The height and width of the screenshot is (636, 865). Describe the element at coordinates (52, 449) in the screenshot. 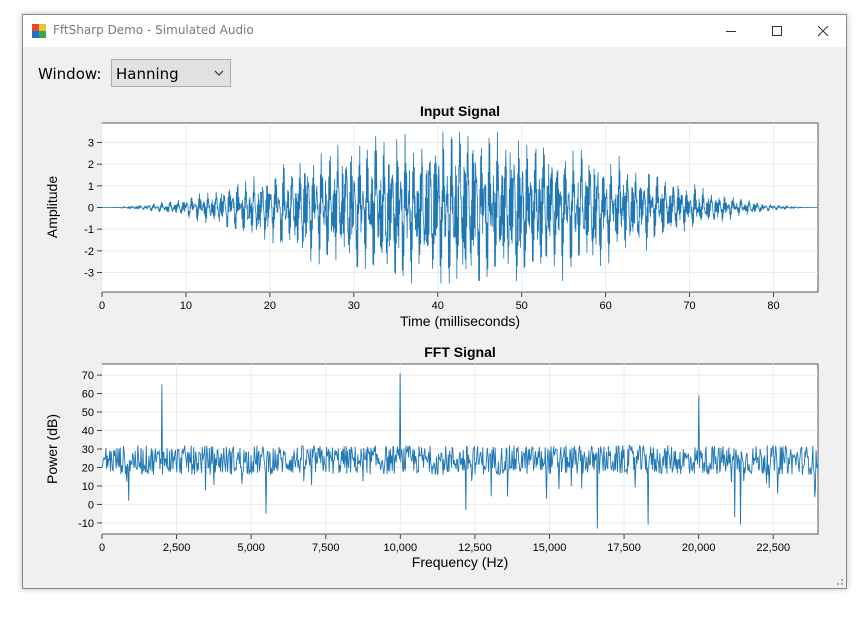

I see `fft-y-axis-label: Power (dB)` at that location.